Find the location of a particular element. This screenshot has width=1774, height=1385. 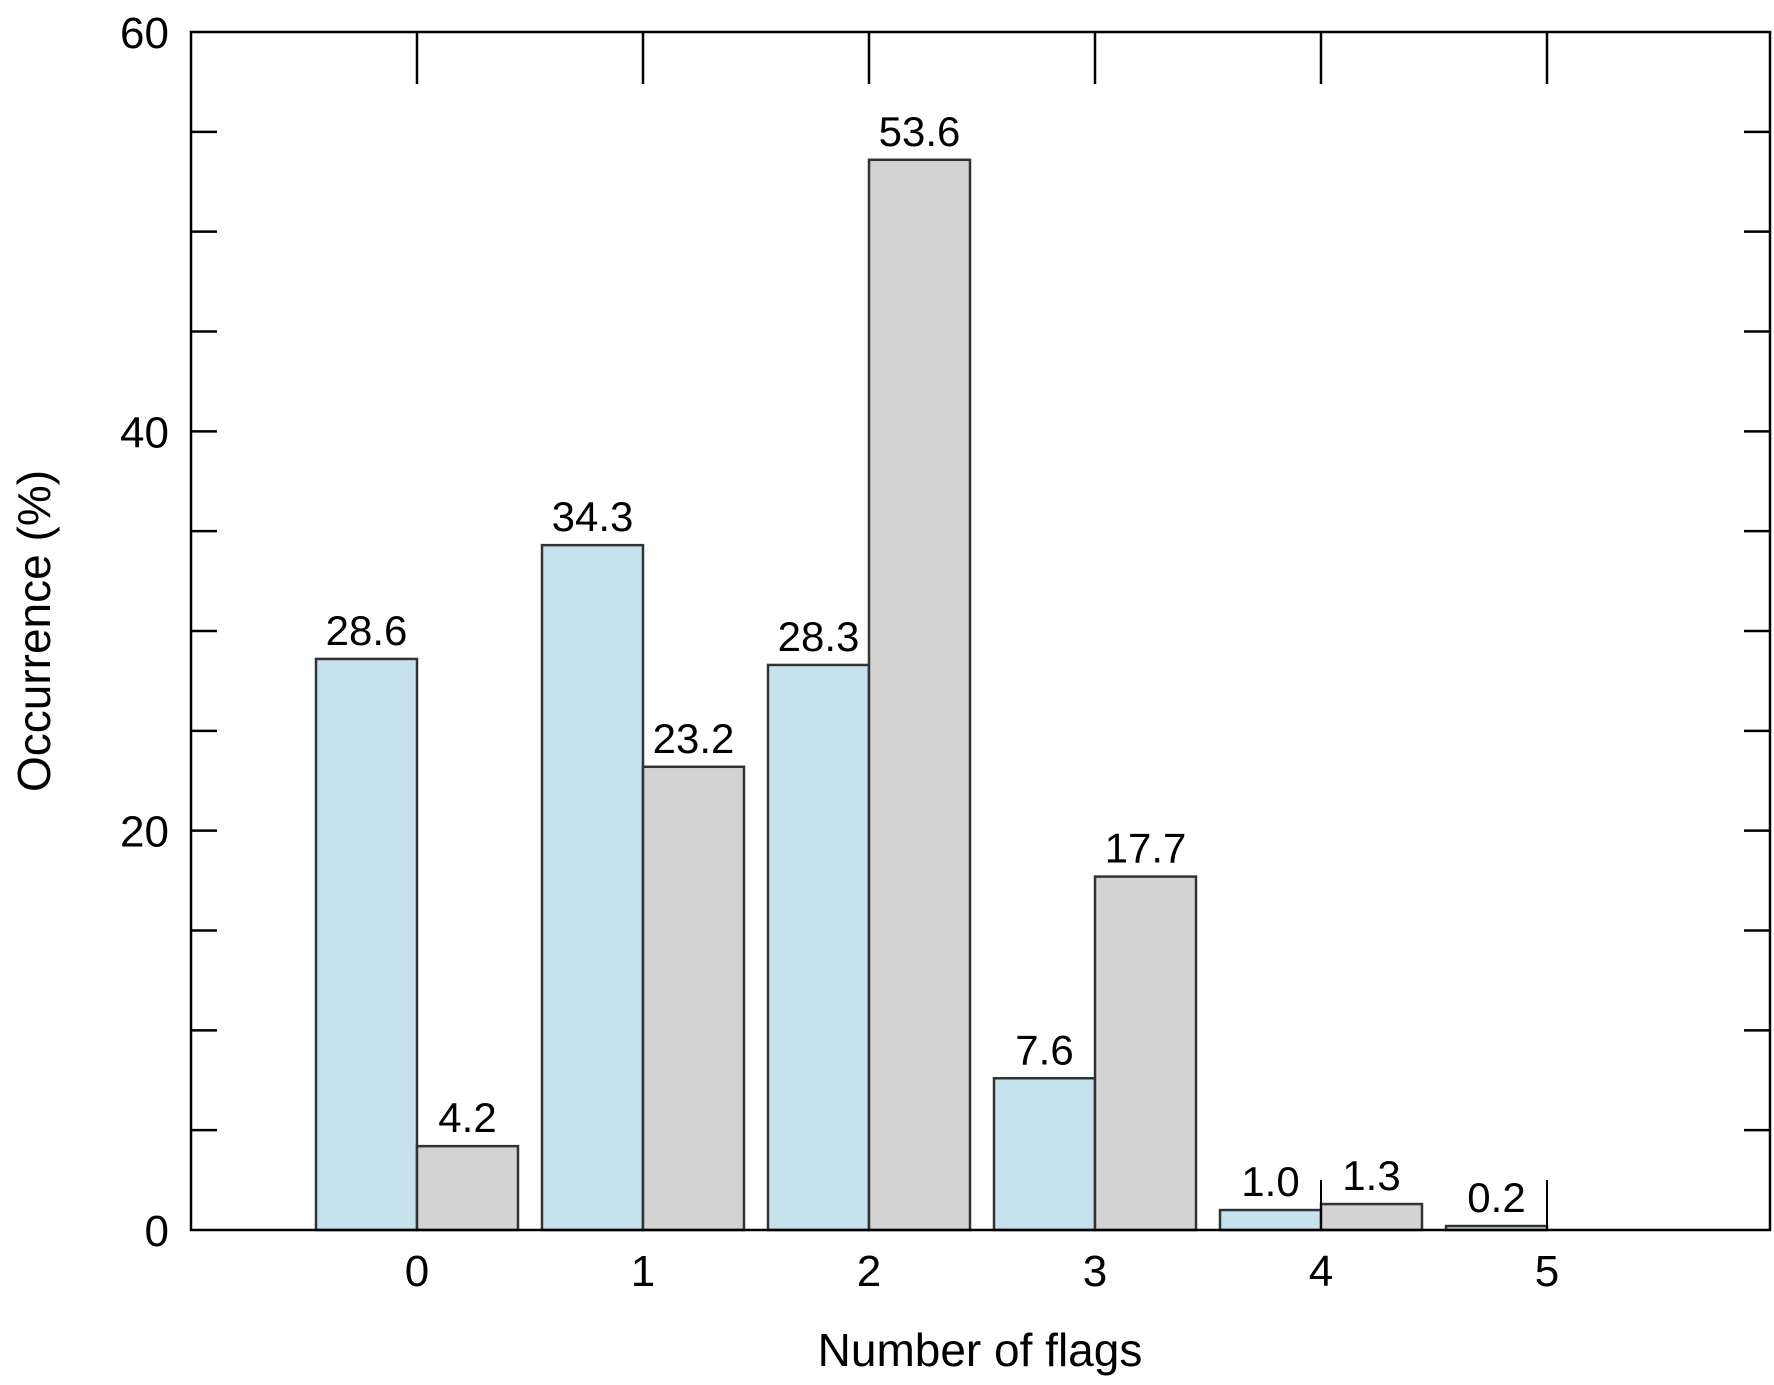

y-tick-label-20: 20 is located at coordinates (144, 832).